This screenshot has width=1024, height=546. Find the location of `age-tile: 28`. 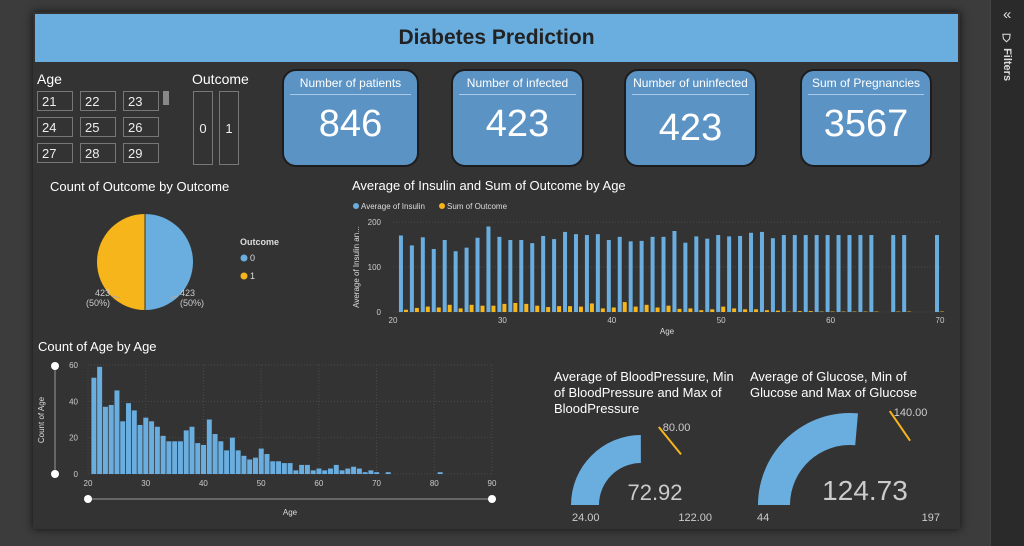

age-tile: 28 is located at coordinates (98, 153).